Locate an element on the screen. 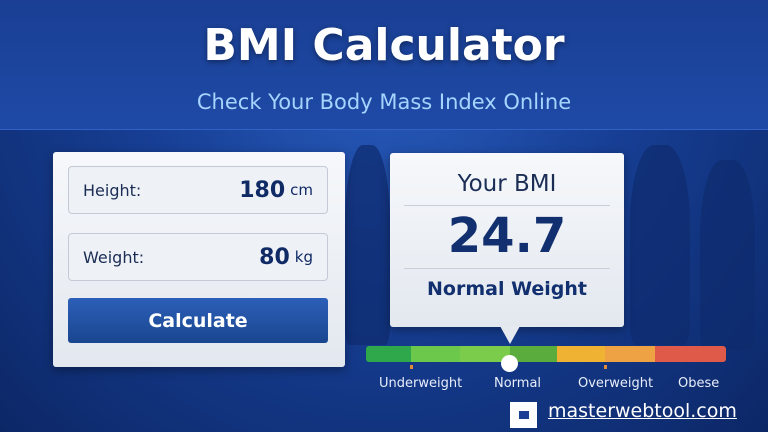  result-card: Your BMI 24.7 Normal Weight is located at coordinates (507, 240).